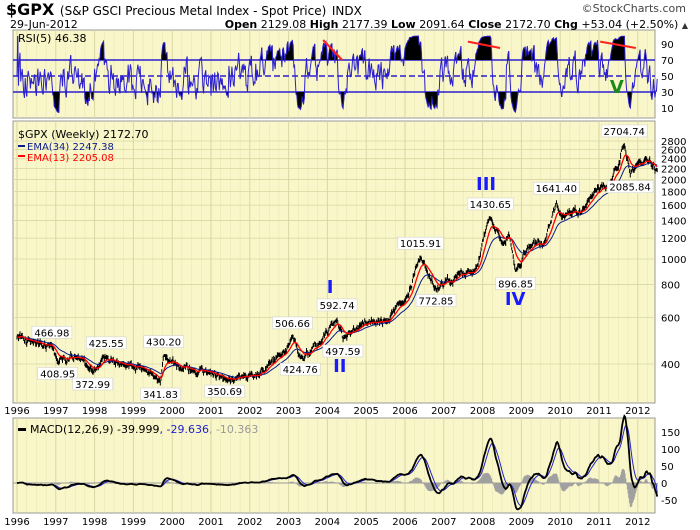  Describe the element at coordinates (664, 484) in the screenshot. I see `macd-ytick-label: 0` at that location.